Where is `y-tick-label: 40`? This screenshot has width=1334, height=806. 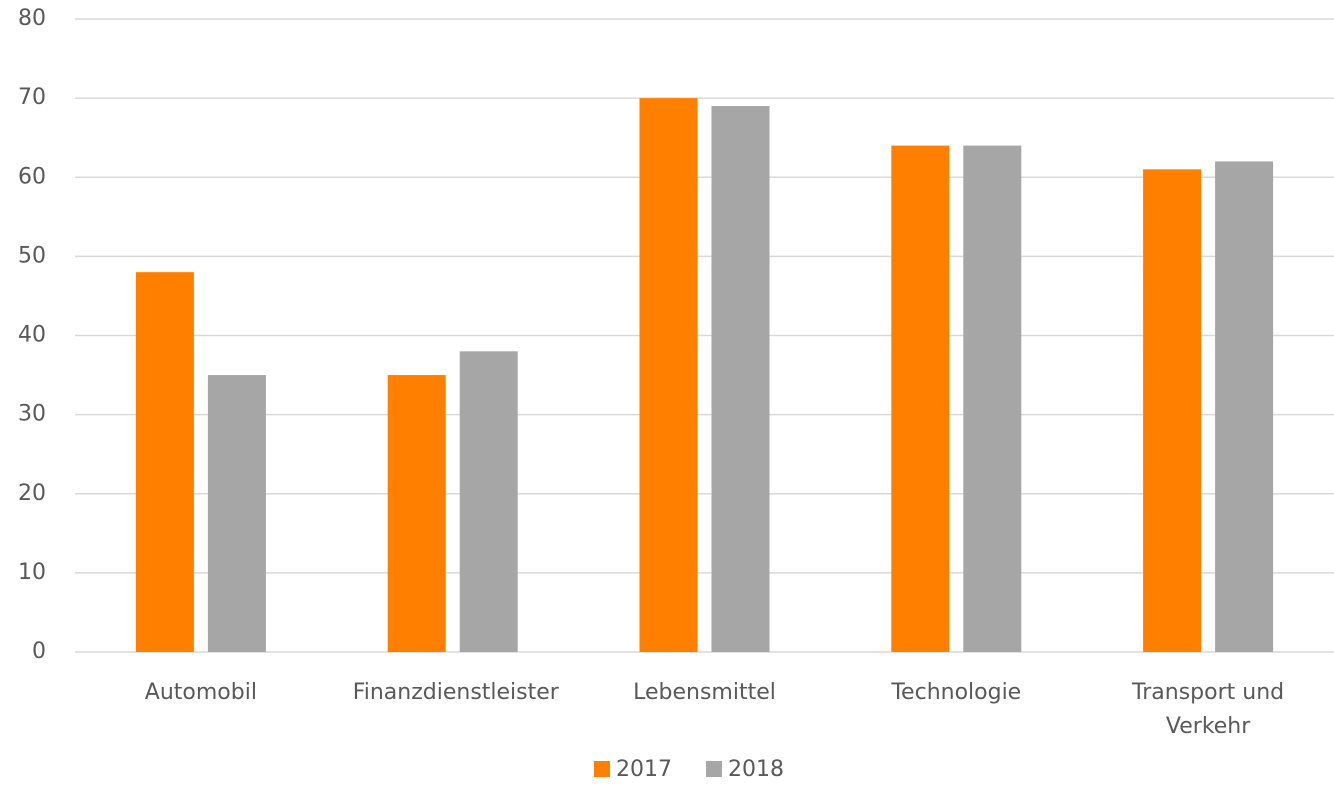
y-tick-label: 40 is located at coordinates (32, 335).